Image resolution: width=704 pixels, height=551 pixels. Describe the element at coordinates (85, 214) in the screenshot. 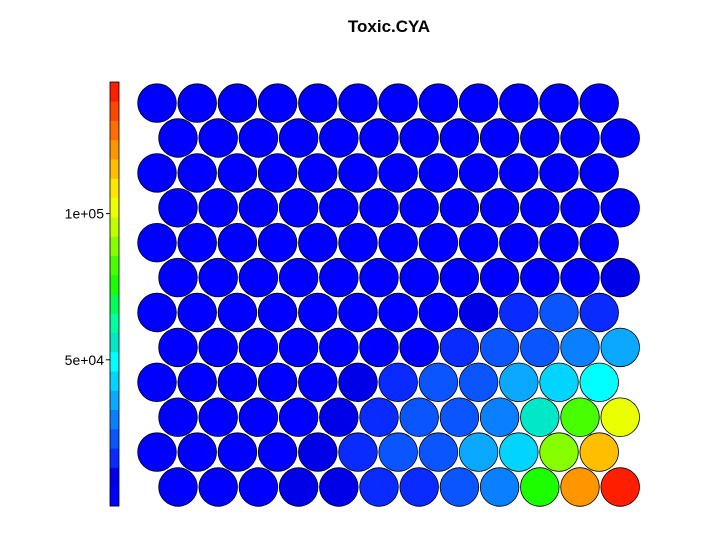

I see `color-scale-tick-label: 1e+05` at that location.